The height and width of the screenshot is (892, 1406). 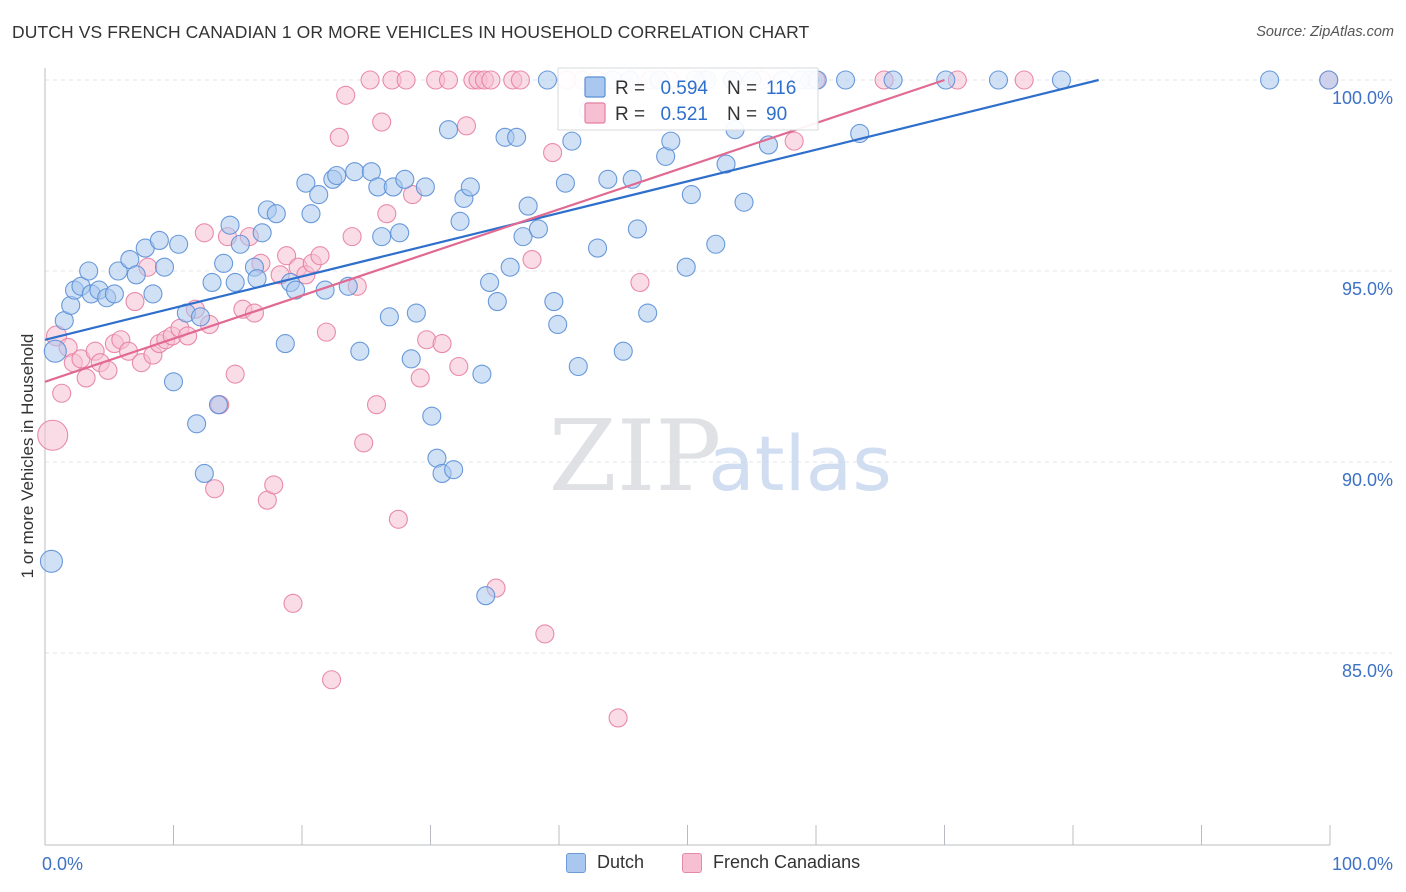 What do you see at coordinates (595, 113) in the screenshot?
I see `stats-swatch-french-canadians` at bounding box center [595, 113].